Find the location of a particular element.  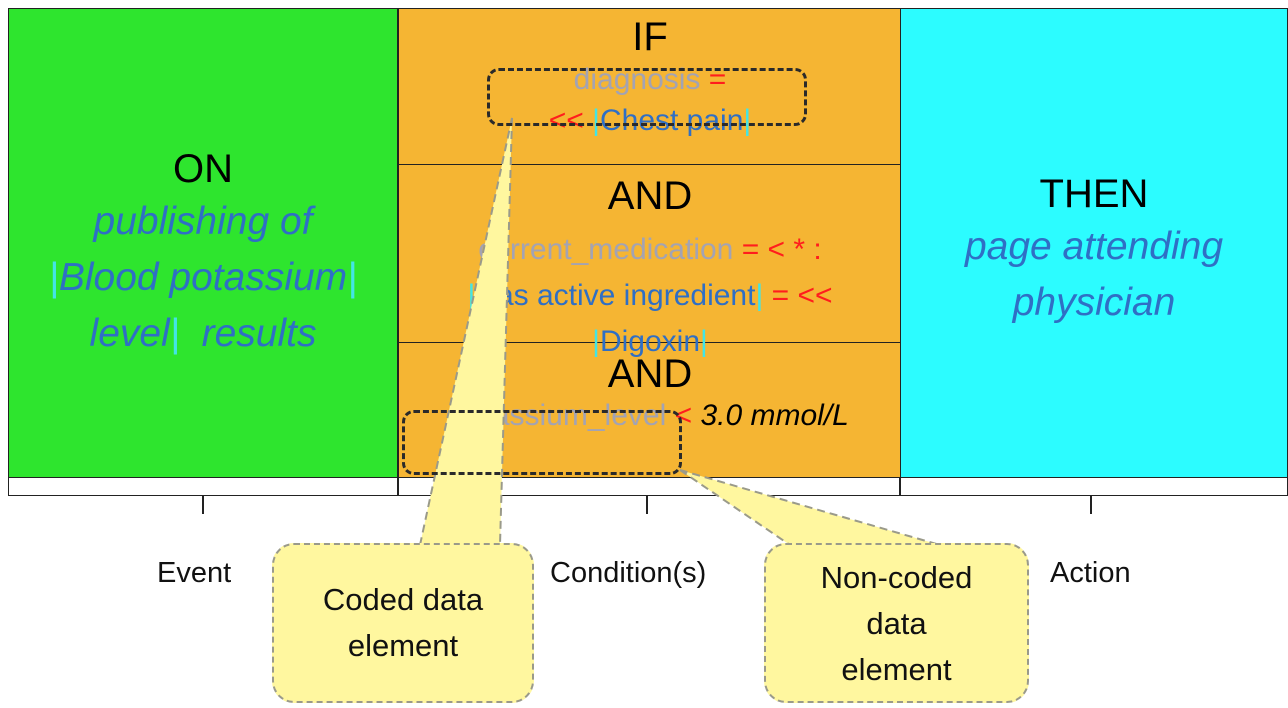

condition-bracket-tick is located at coordinates (647, 505).